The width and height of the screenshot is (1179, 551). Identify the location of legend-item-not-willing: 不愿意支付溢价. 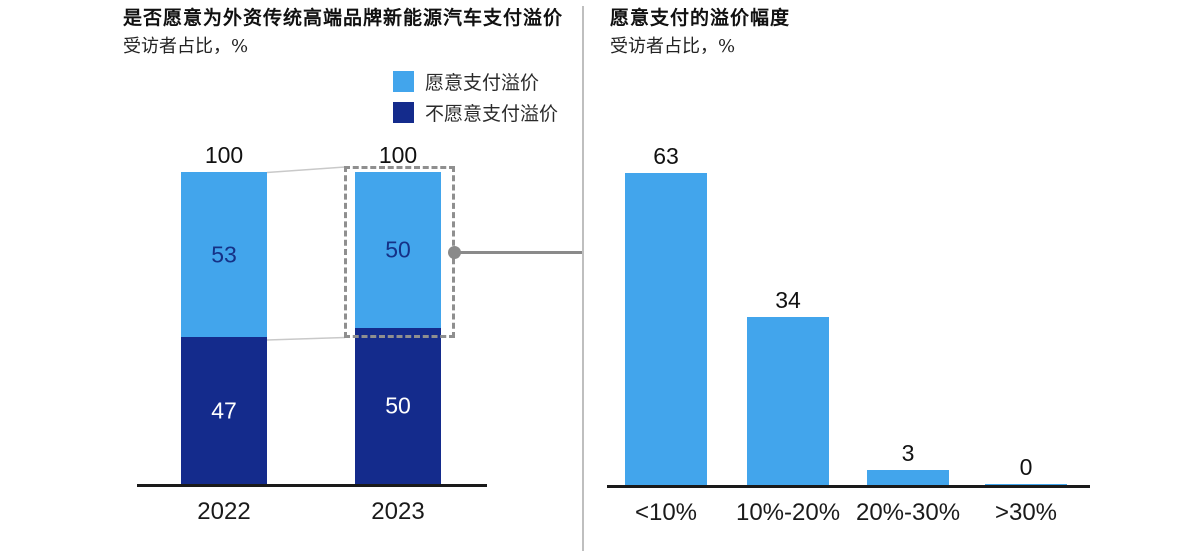
(475, 112).